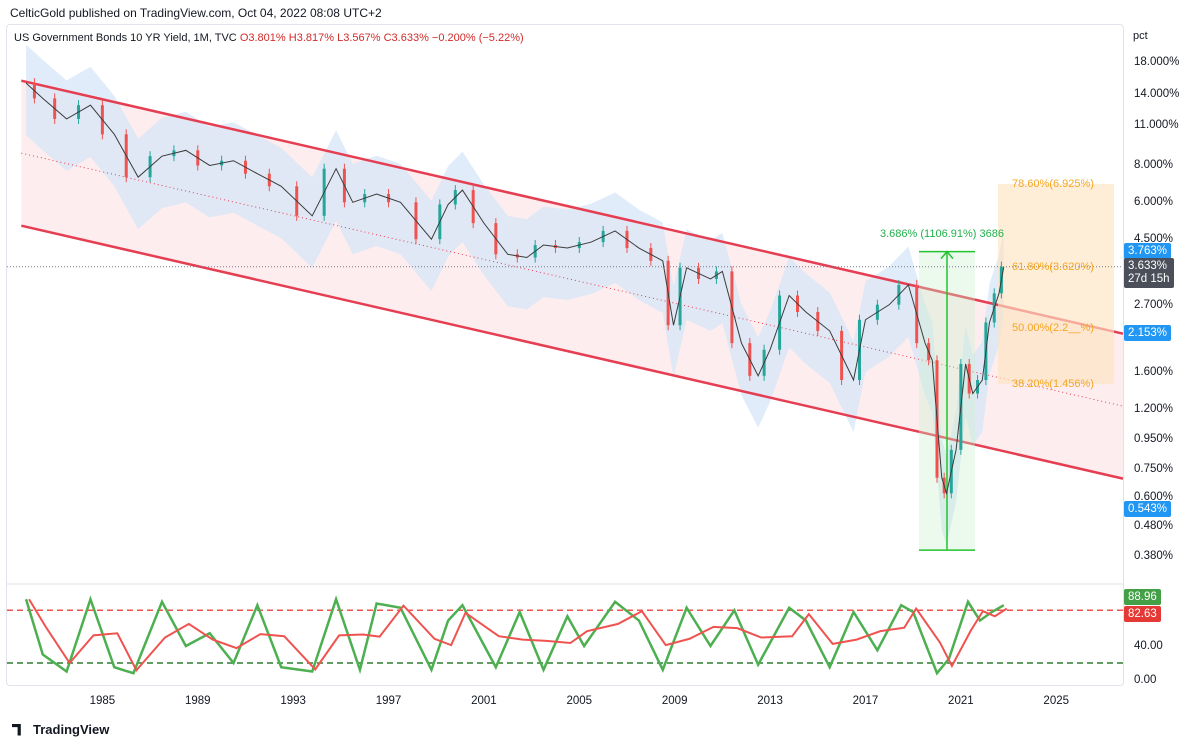  What do you see at coordinates (1154, 408) in the screenshot?
I see `price-tick: 1.200%` at bounding box center [1154, 408].